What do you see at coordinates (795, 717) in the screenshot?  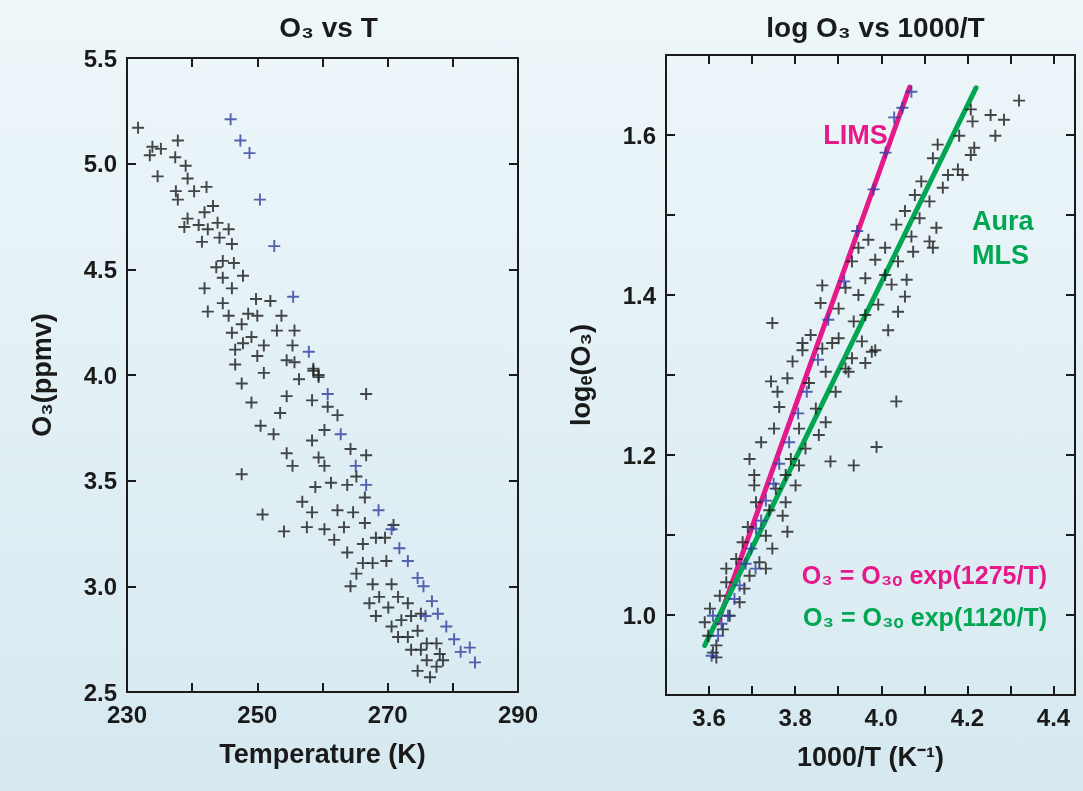 I see `x-tick-label: 3.8` at bounding box center [795, 717].